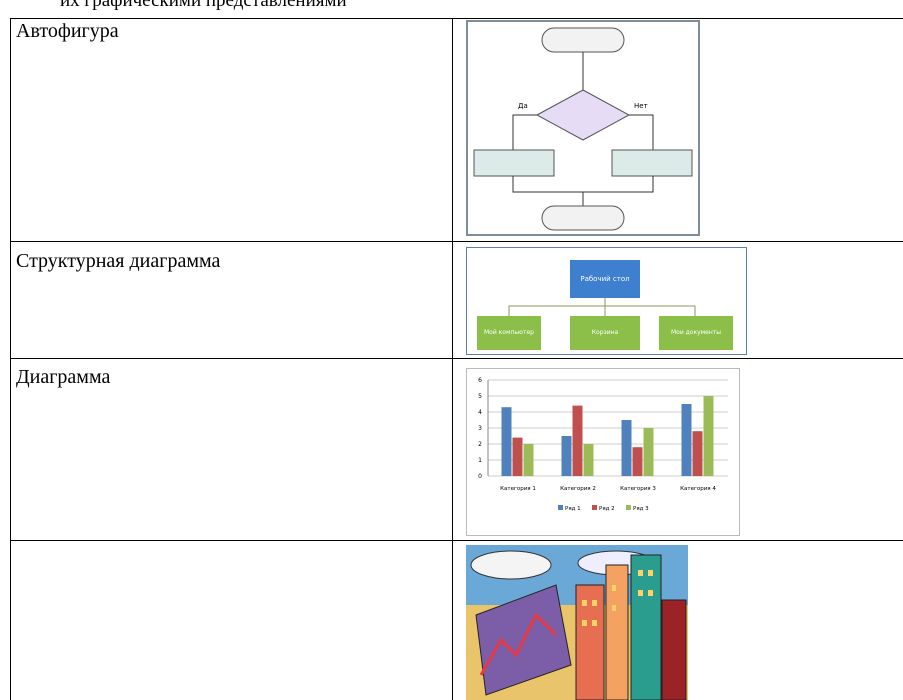  I want to click on row-label: Структурная диаграмма, so click(118, 261).